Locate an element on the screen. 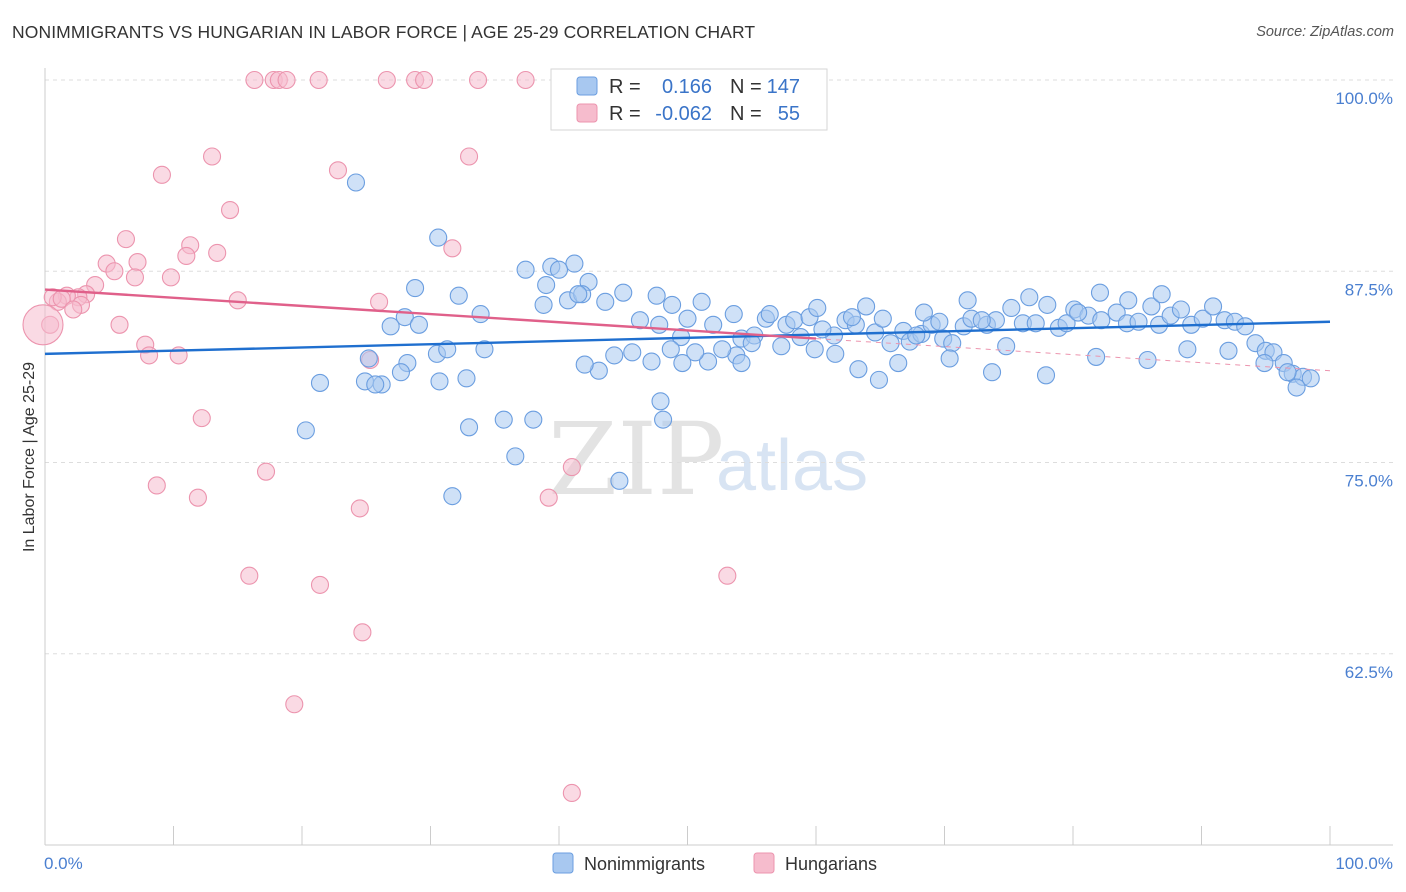 Image resolution: width=1406 pixels, height=892 pixels. y-axis-label: In Labor Force | Age 25-29 is located at coordinates (29, 457).